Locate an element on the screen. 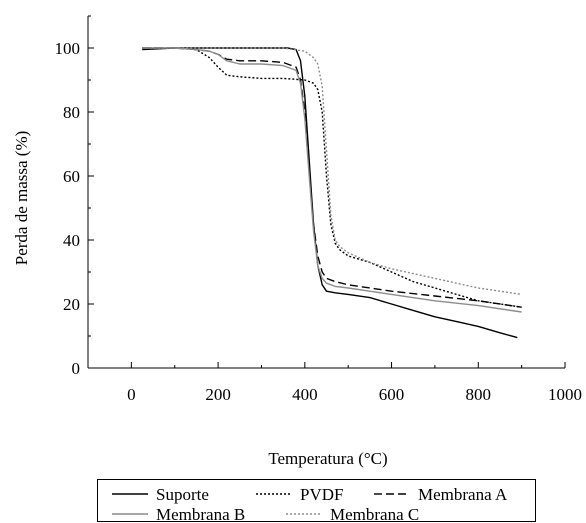  x-tick-label: 0 is located at coordinates (131, 394).